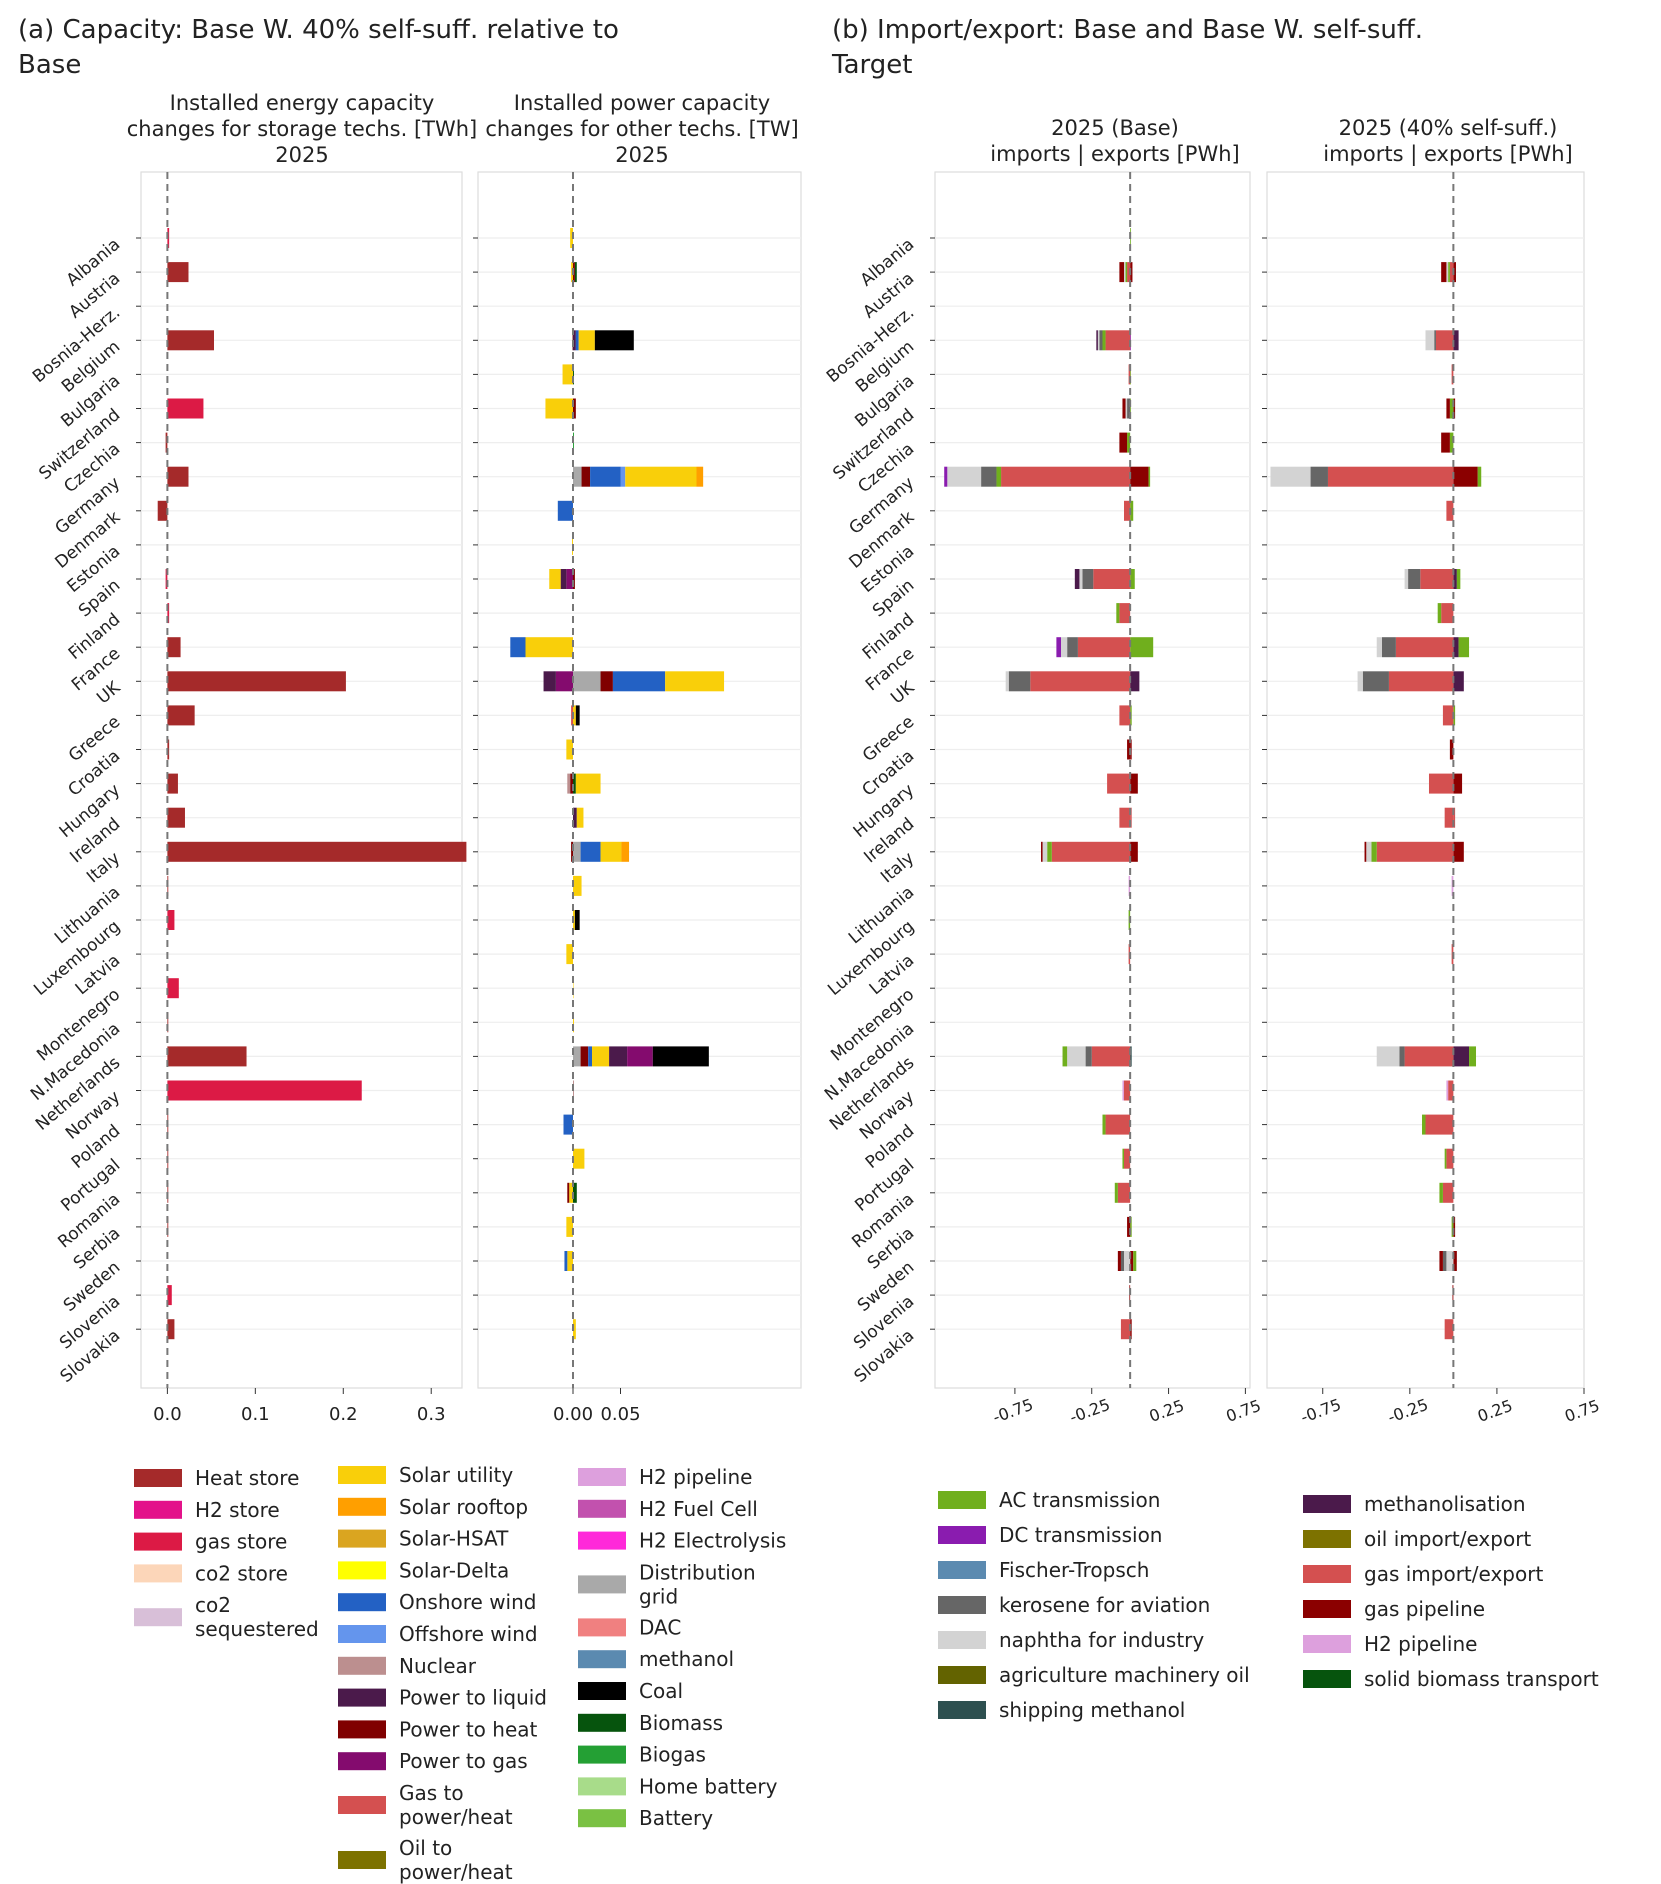  What do you see at coordinates (1088, 1056) in the screenshot?
I see `bar-netherlands-kerosene-for-aviation` at bounding box center [1088, 1056].